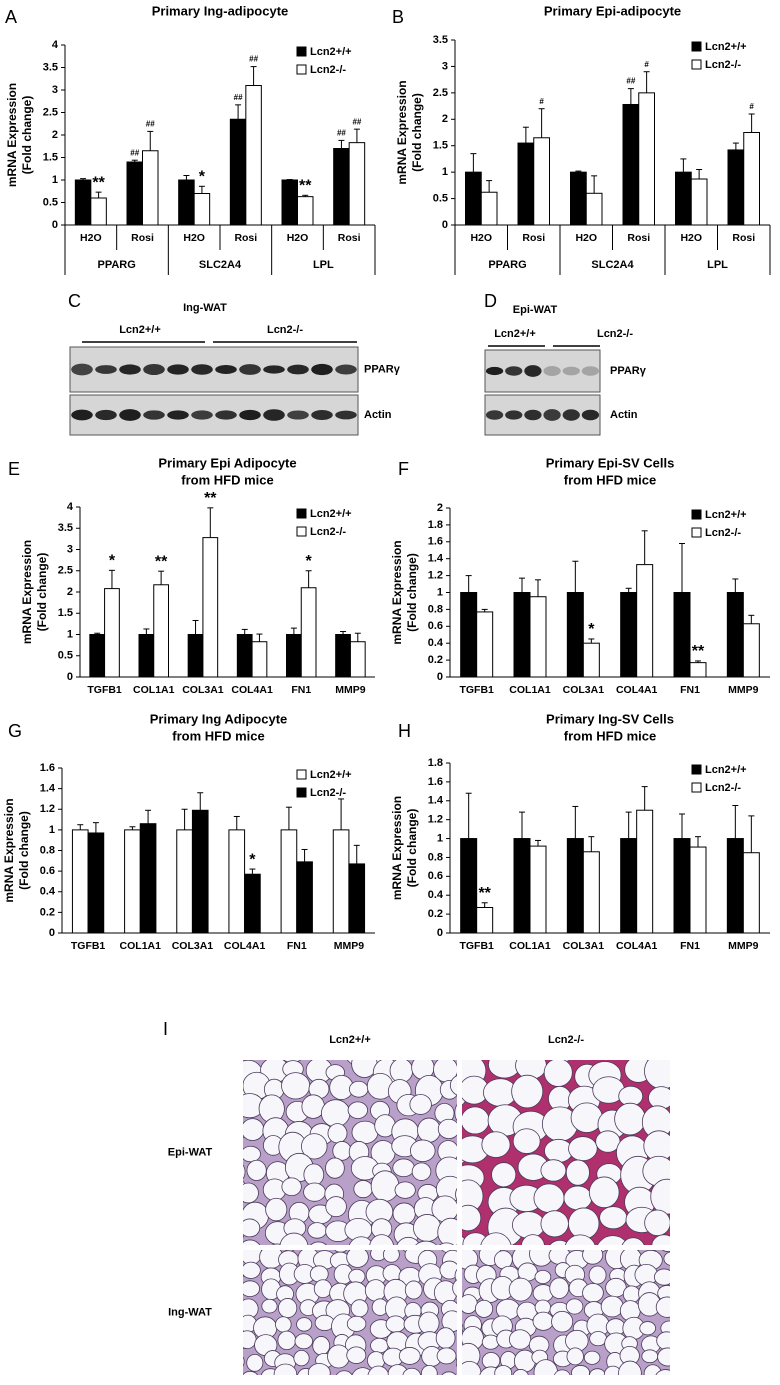 The width and height of the screenshot is (780, 1385). What do you see at coordinates (50, 67) in the screenshot?
I see `y-tick-label: 3.5` at bounding box center [50, 67].